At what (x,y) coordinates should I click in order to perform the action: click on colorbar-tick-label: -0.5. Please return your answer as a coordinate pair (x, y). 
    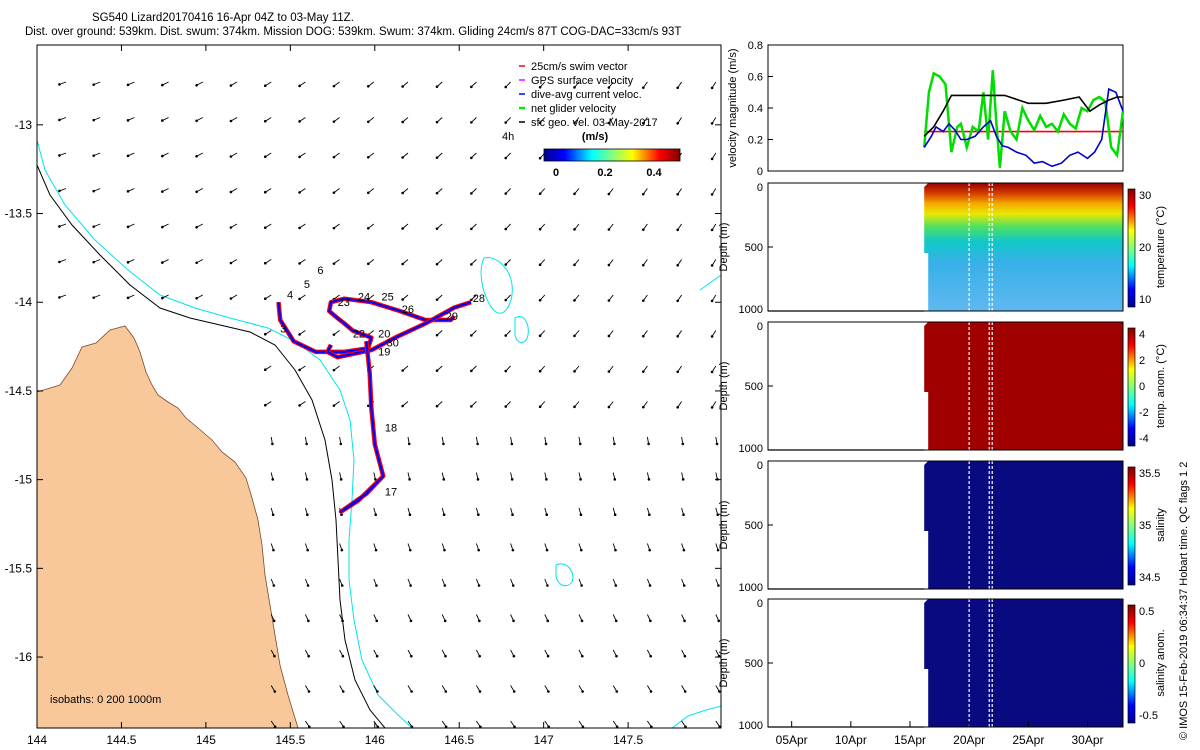
    Looking at the image, I should click on (1148, 716).